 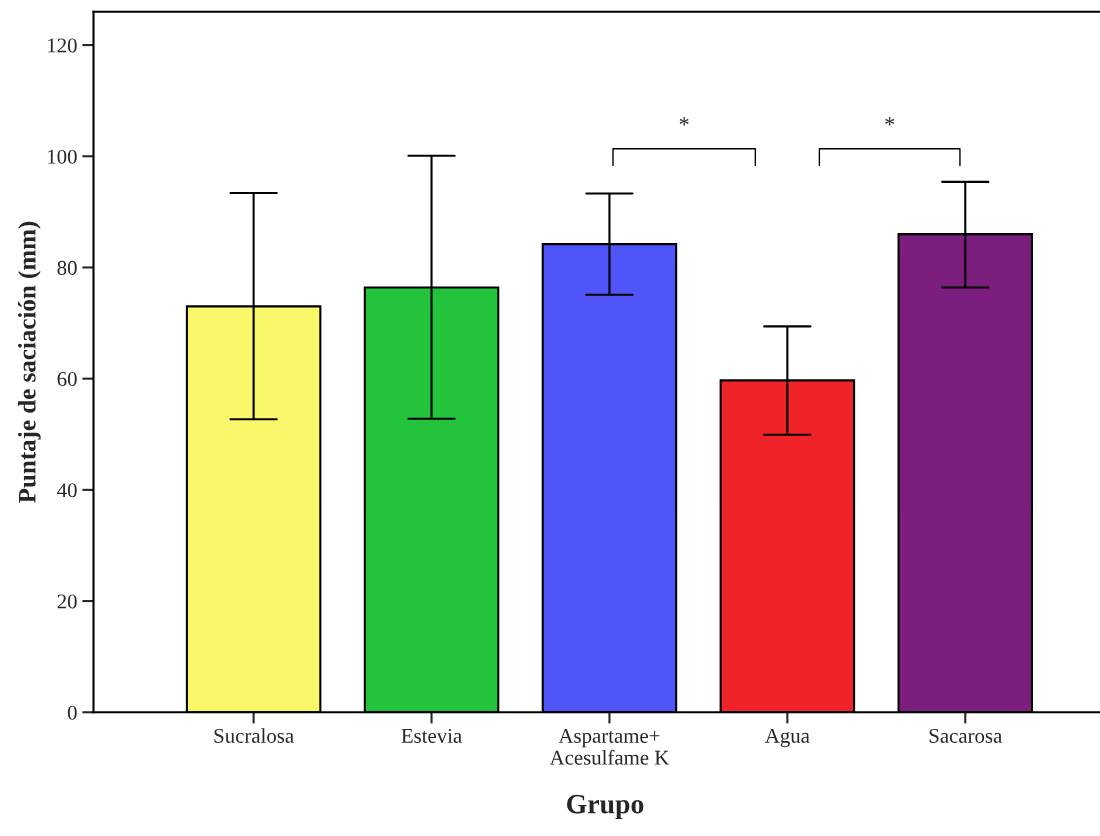 What do you see at coordinates (254, 735) in the screenshot?
I see `x-tick-label: Sucralosa` at bounding box center [254, 735].